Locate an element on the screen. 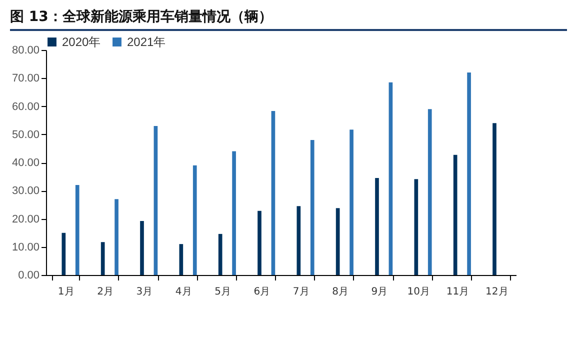  x-tick-label: 2月 is located at coordinates (105, 292).